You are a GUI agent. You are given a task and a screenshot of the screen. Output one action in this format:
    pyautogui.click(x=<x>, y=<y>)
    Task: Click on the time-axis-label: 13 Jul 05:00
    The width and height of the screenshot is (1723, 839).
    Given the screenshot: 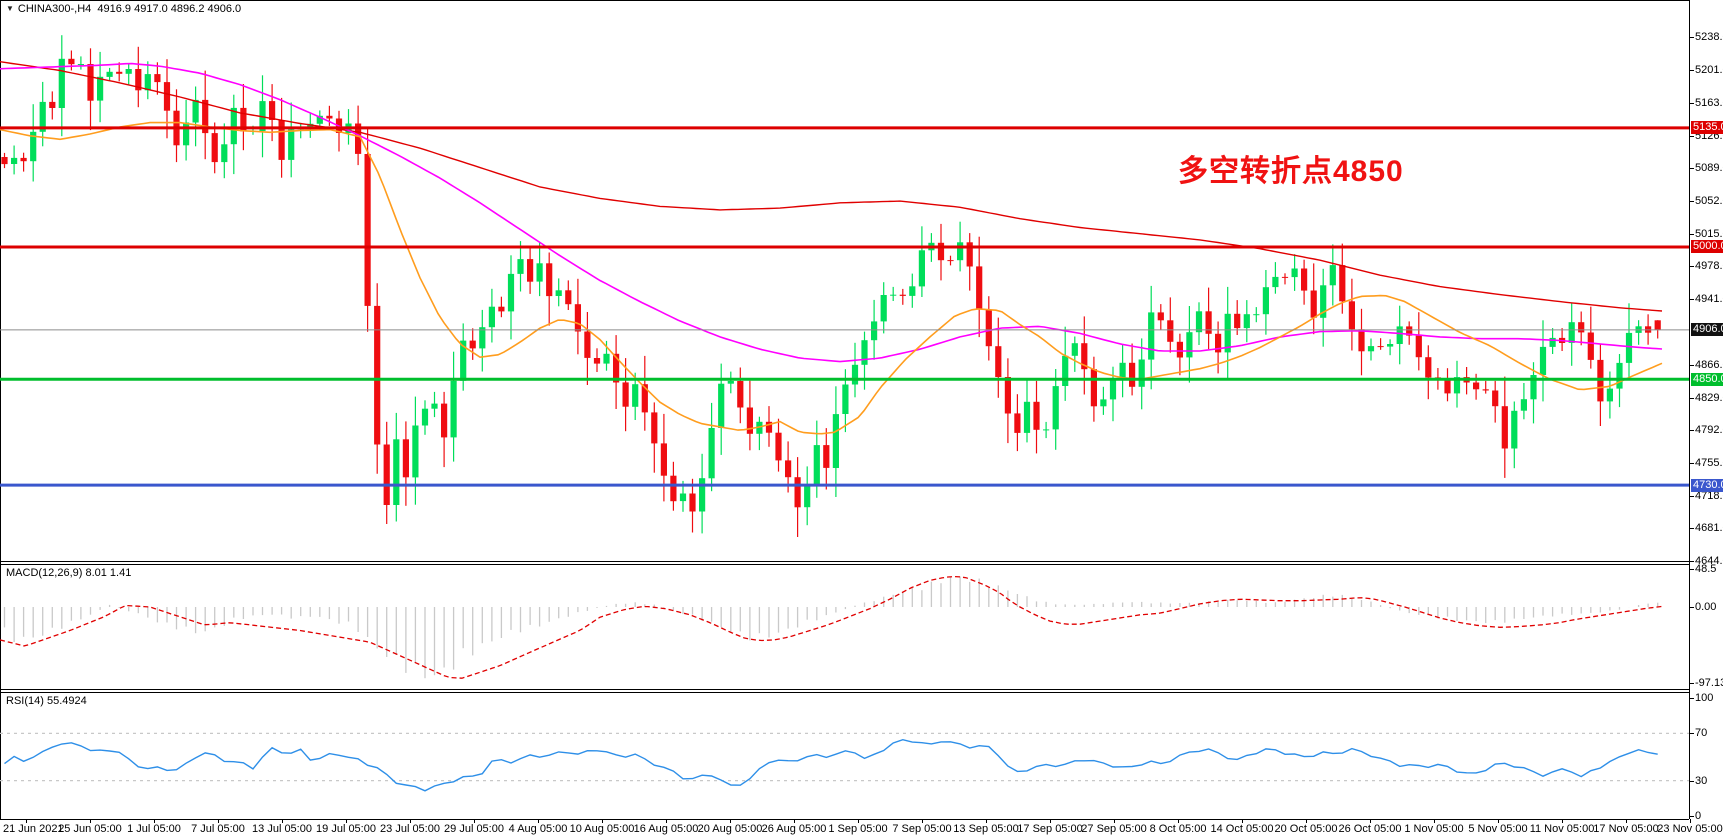 What is the action you would take?
    pyautogui.click(x=282, y=829)
    